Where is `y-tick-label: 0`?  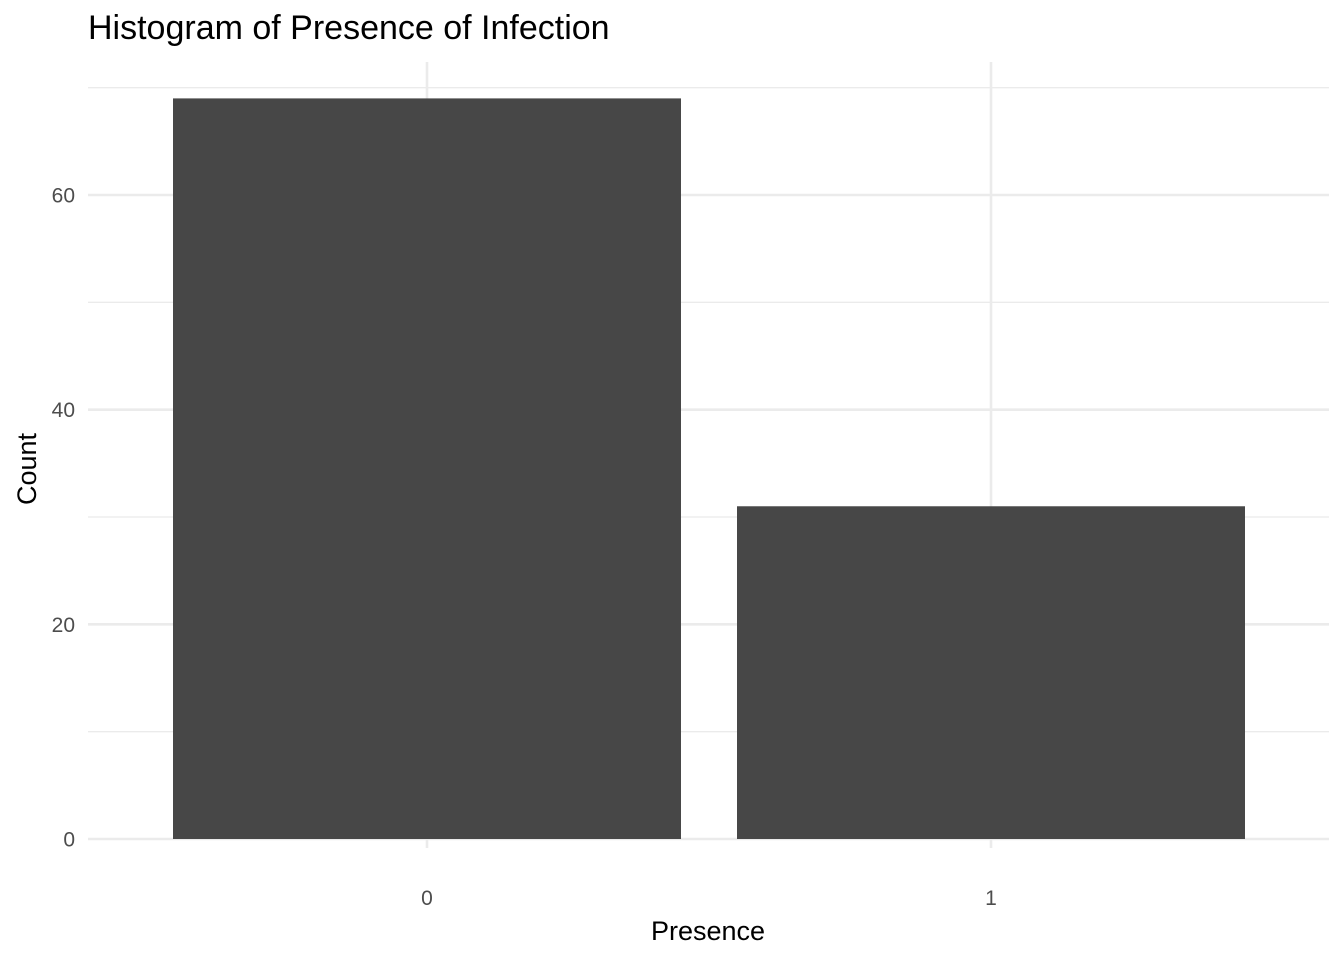 y-tick-label: 0 is located at coordinates (69, 840).